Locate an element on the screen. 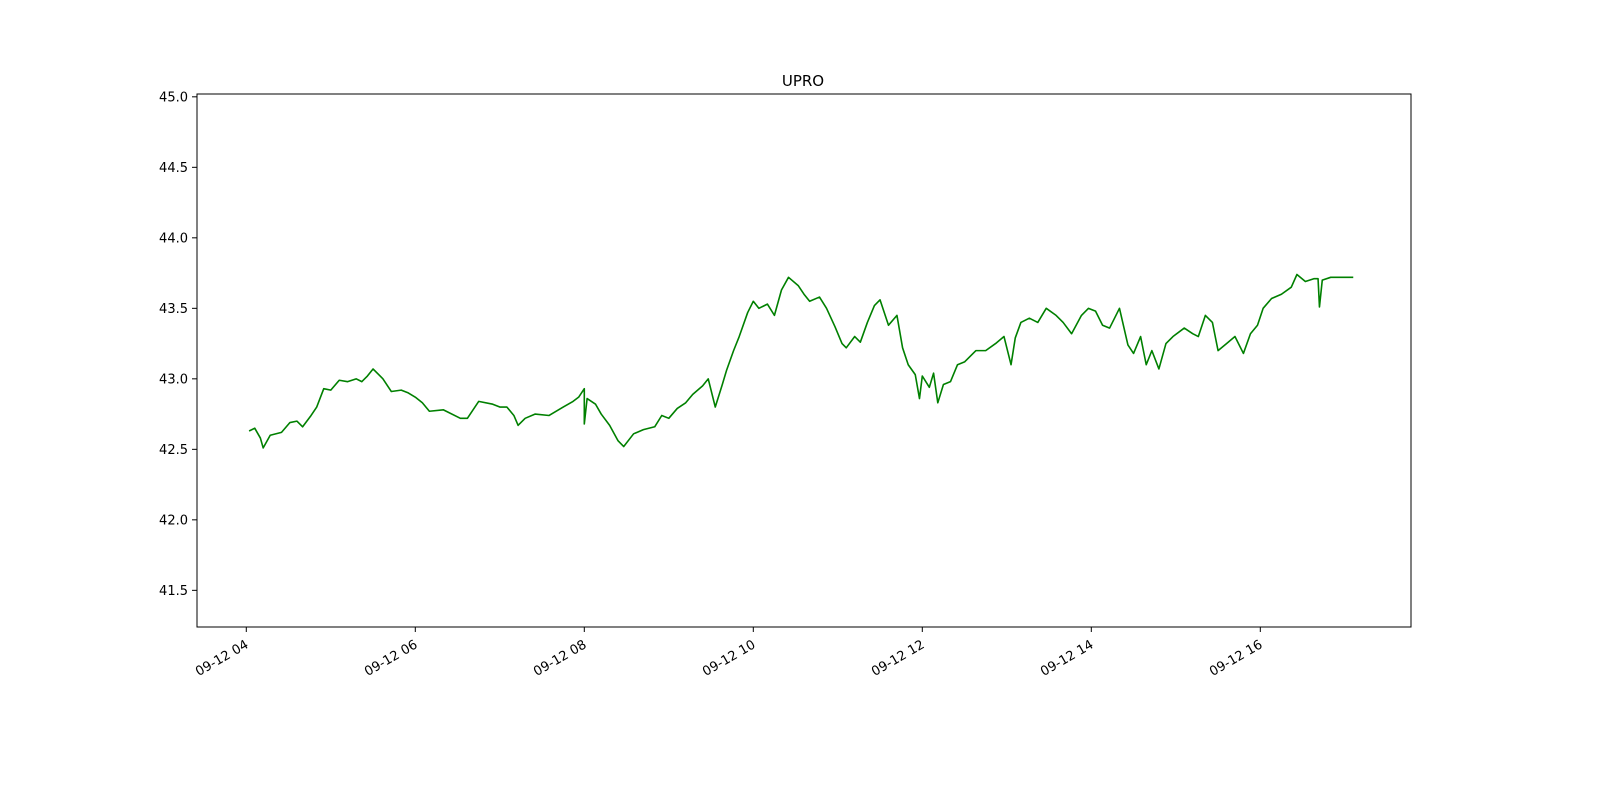 This screenshot has height=800, width=1600. y-tick-label: 43.0 is located at coordinates (173, 379).